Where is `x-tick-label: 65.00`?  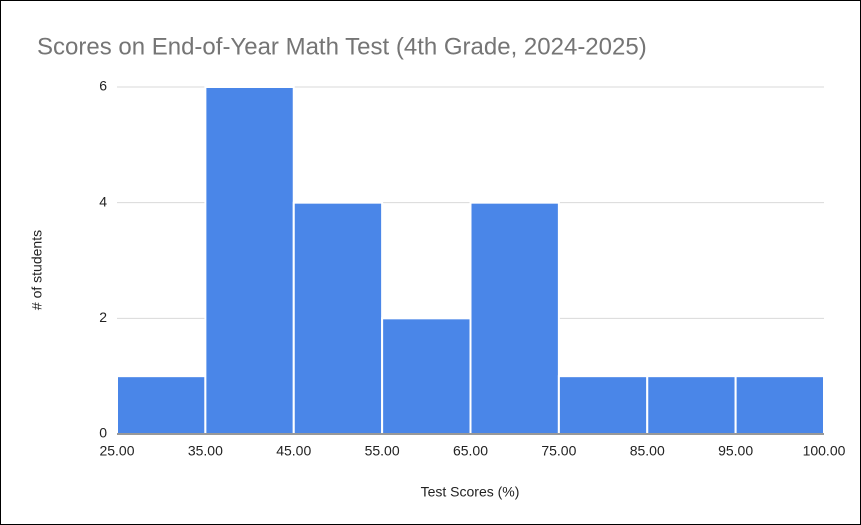
x-tick-label: 65.00 is located at coordinates (470, 451).